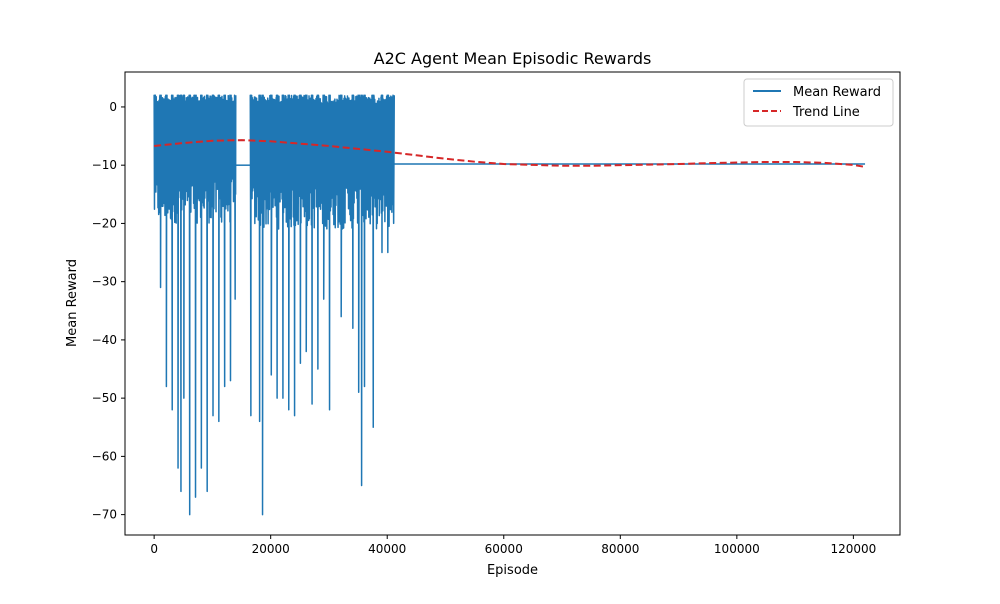 Image resolution: width=1000 pixels, height=604 pixels. What do you see at coordinates (104, 223) in the screenshot?
I see `y-tick-label: −20` at bounding box center [104, 223].